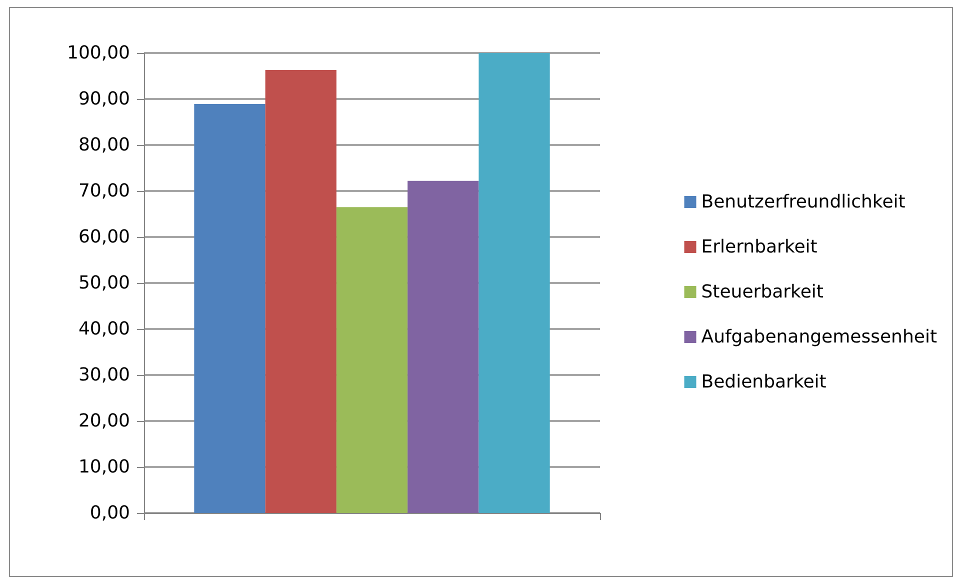  I want to click on legend-label: Erlernbarkeit, so click(759, 247).